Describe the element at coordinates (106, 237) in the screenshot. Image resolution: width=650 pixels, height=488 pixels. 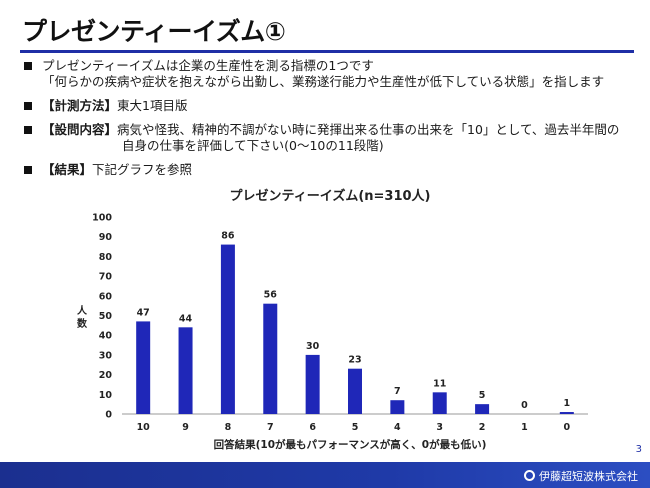
I see `y-tick-label: 90` at that location.